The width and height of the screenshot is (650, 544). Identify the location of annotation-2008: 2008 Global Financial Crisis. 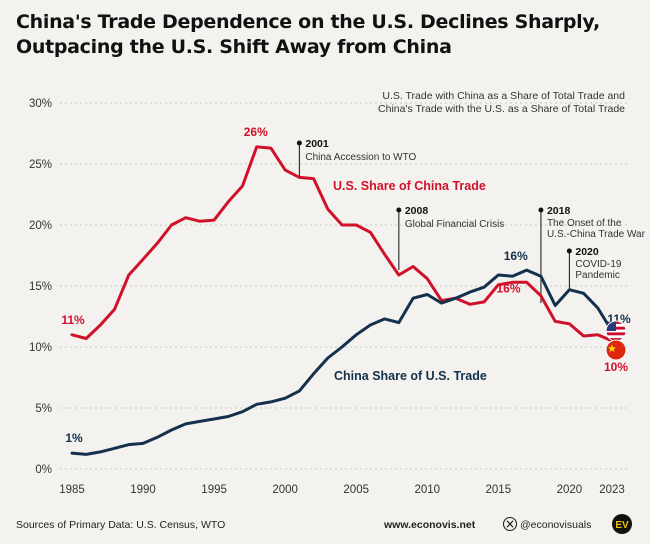
(450, 237).